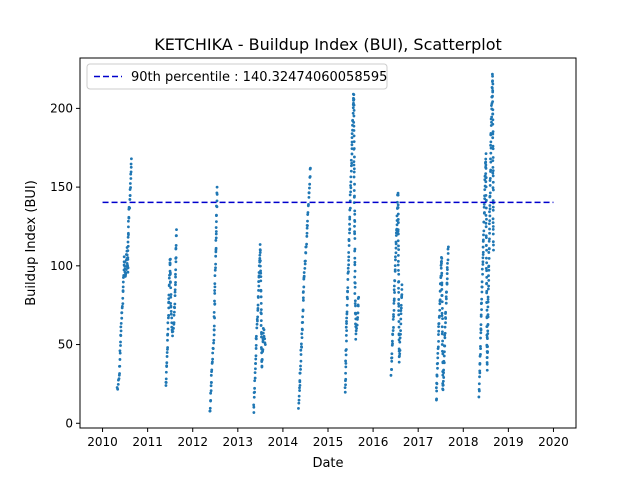  Describe the element at coordinates (508, 442) in the screenshot. I see `x-tick-label: 2019` at that location.